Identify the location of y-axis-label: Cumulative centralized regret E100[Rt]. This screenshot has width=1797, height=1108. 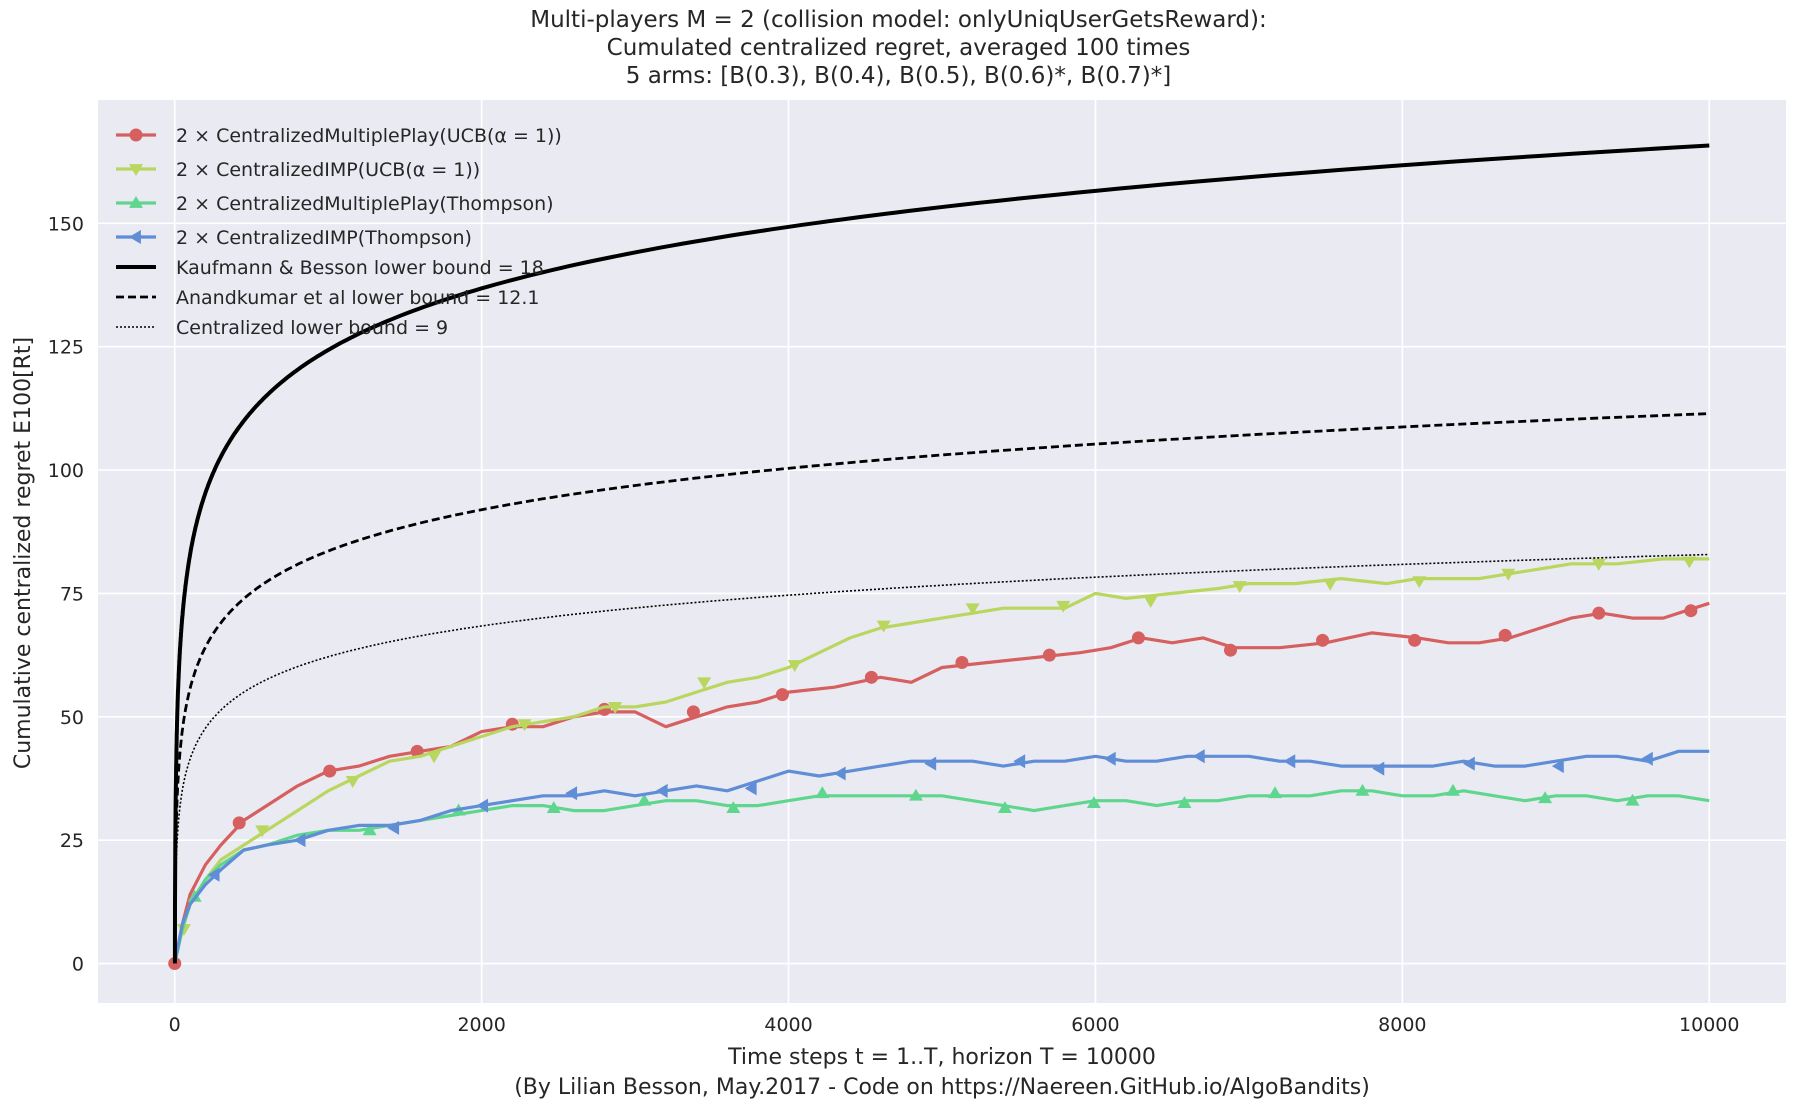
(23, 553).